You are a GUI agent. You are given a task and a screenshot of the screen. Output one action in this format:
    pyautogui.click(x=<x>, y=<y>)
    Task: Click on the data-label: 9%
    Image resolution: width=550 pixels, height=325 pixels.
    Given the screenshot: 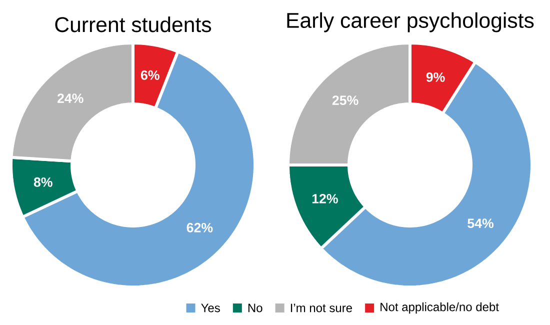 What is the action you would take?
    pyautogui.click(x=435, y=77)
    